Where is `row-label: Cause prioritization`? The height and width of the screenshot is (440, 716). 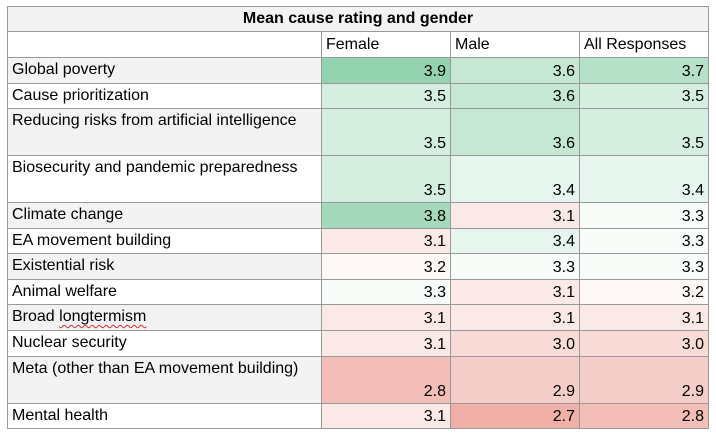 row-label: Cause prioritization is located at coordinates (164, 96).